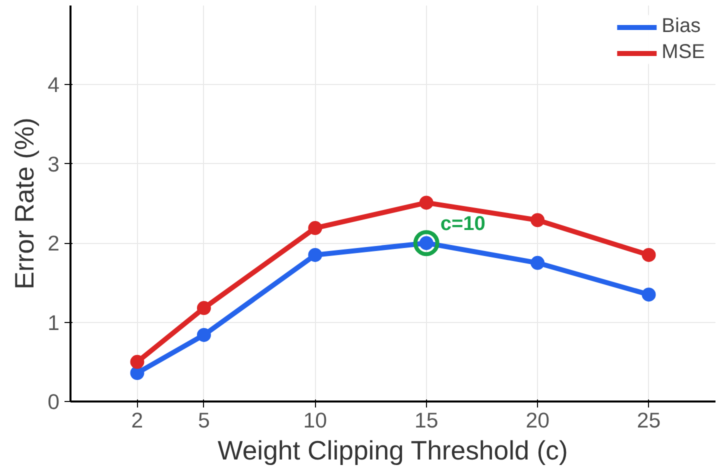  I want to click on y-tick-label: 2, so click(54, 244).